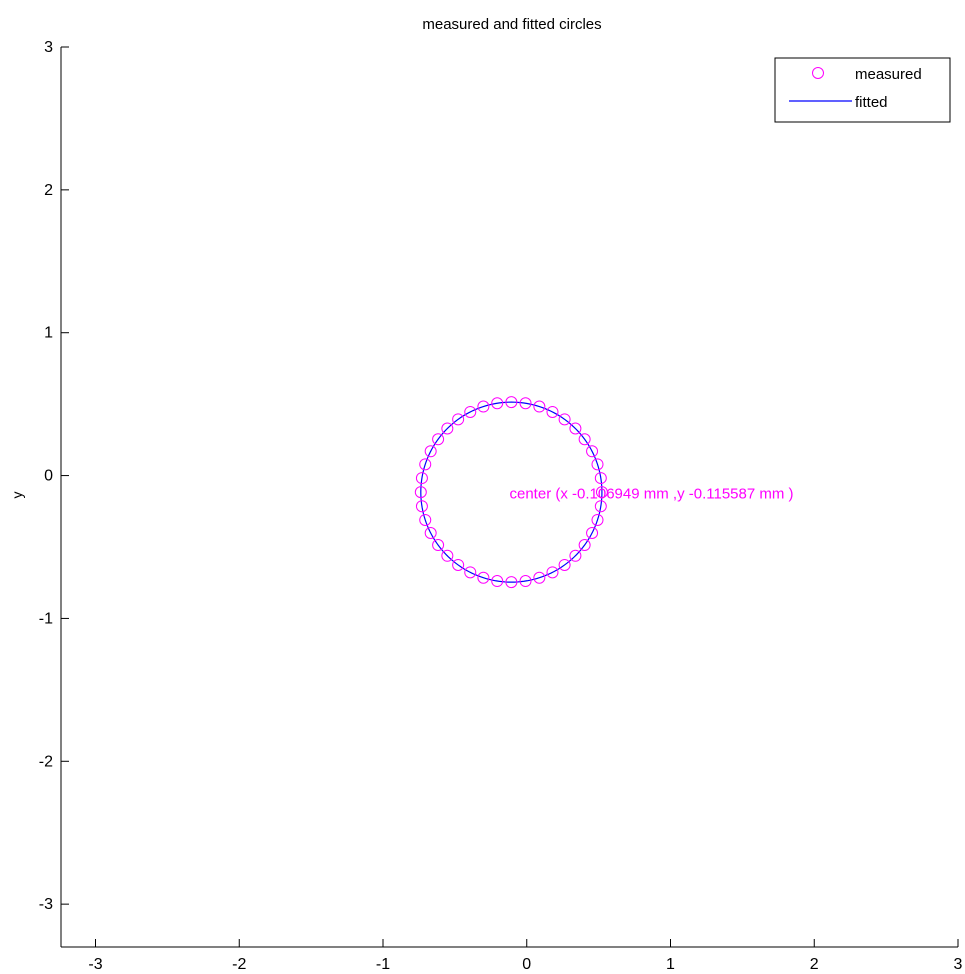 The image size is (965, 974). What do you see at coordinates (526, 964) in the screenshot?
I see `x-tick-label: 0` at bounding box center [526, 964].